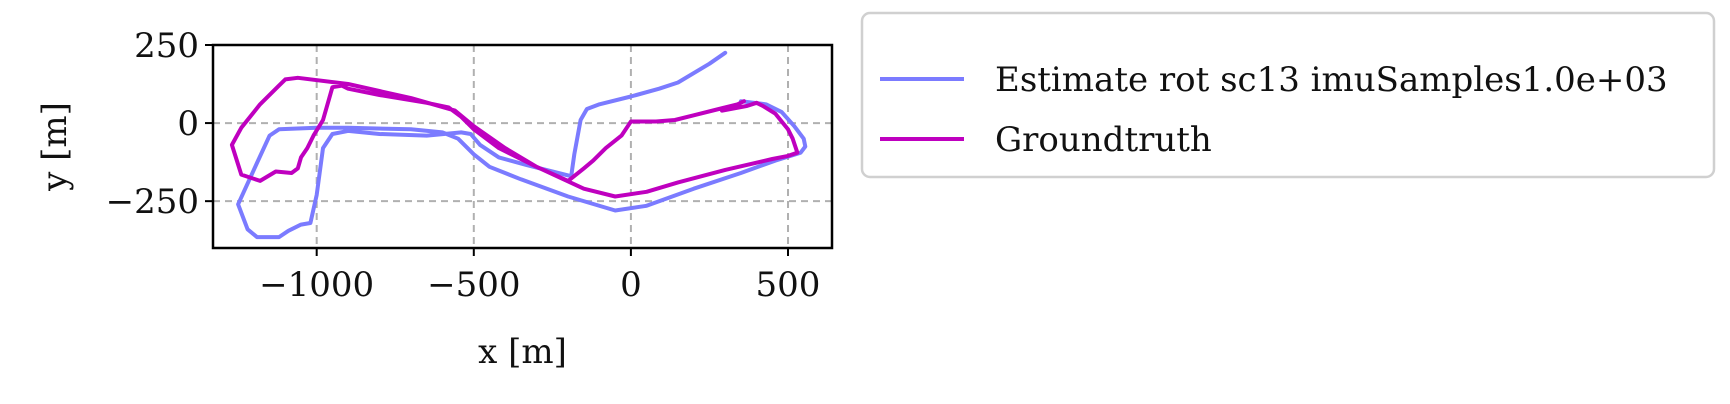 Image resolution: width=1730 pixels, height=404 pixels. Describe the element at coordinates (1103, 140) in the screenshot. I see `legend-label-groundtruth: Groundtruth` at that location.